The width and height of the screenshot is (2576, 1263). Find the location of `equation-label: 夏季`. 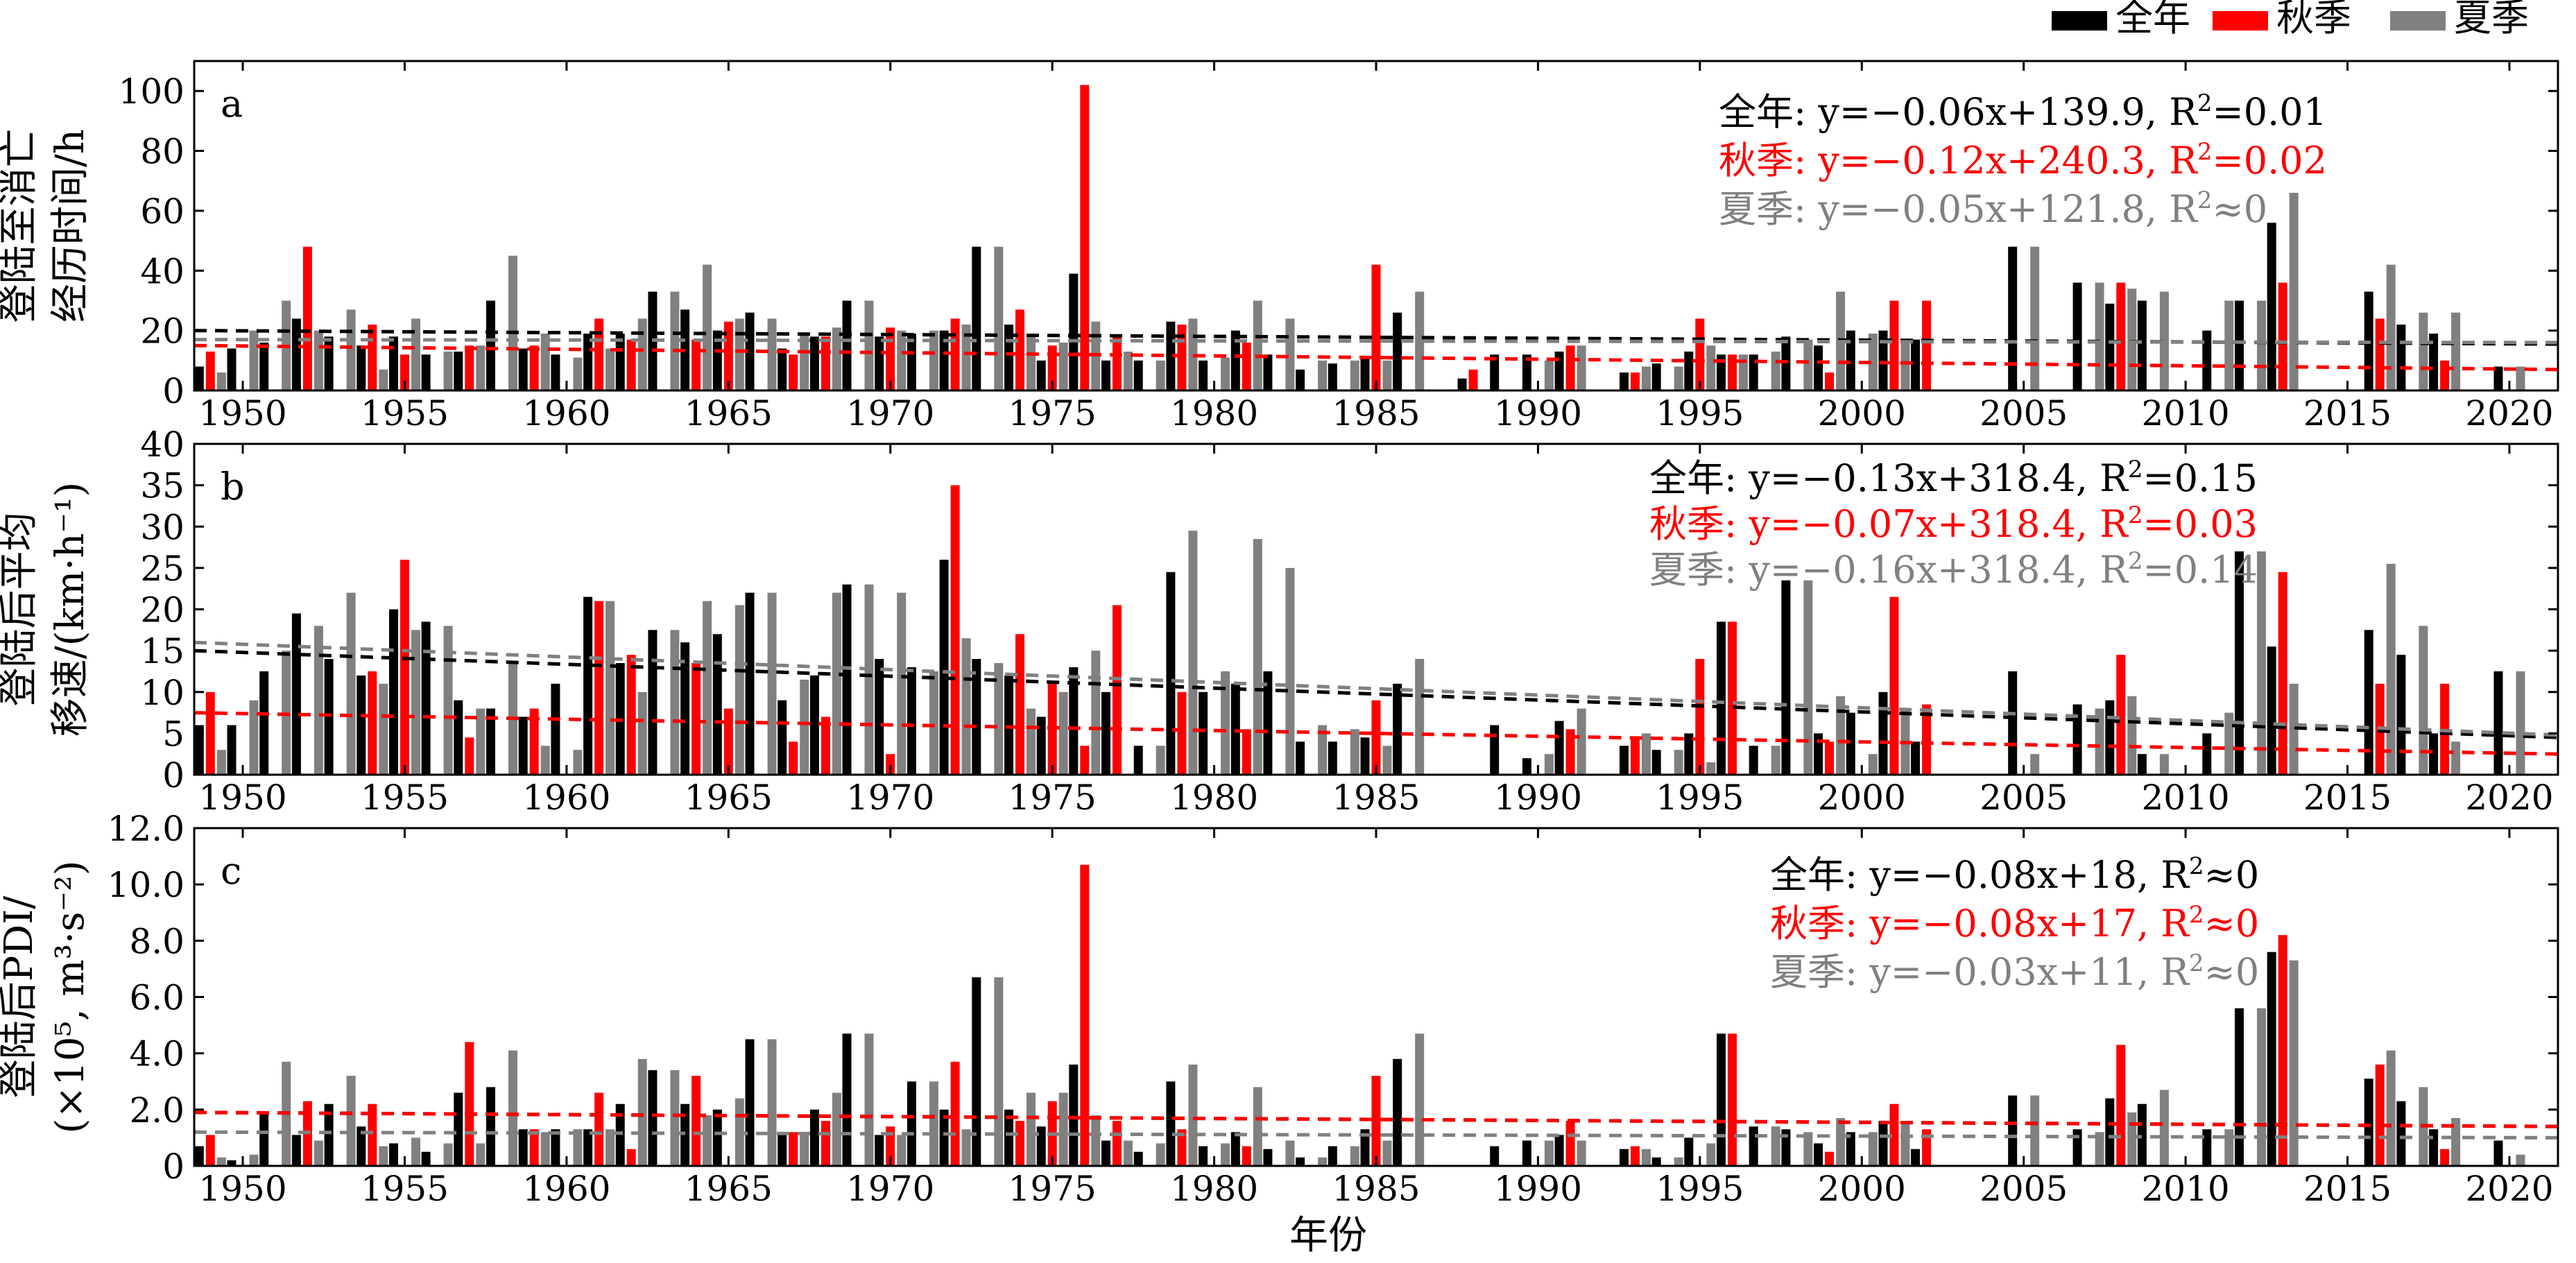

equation-label: 夏季 is located at coordinates (1756, 209).